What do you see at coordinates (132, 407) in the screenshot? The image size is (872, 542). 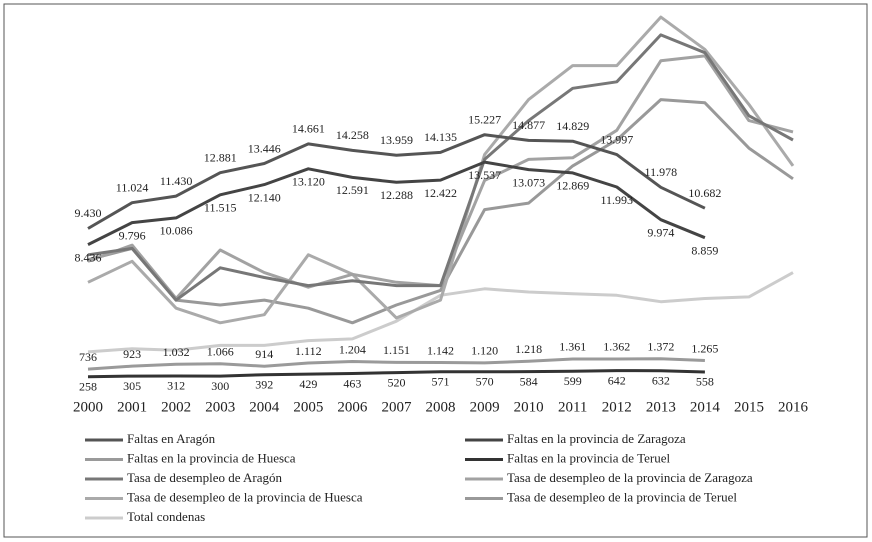 I see `x-tick-label: 2001` at bounding box center [132, 407].